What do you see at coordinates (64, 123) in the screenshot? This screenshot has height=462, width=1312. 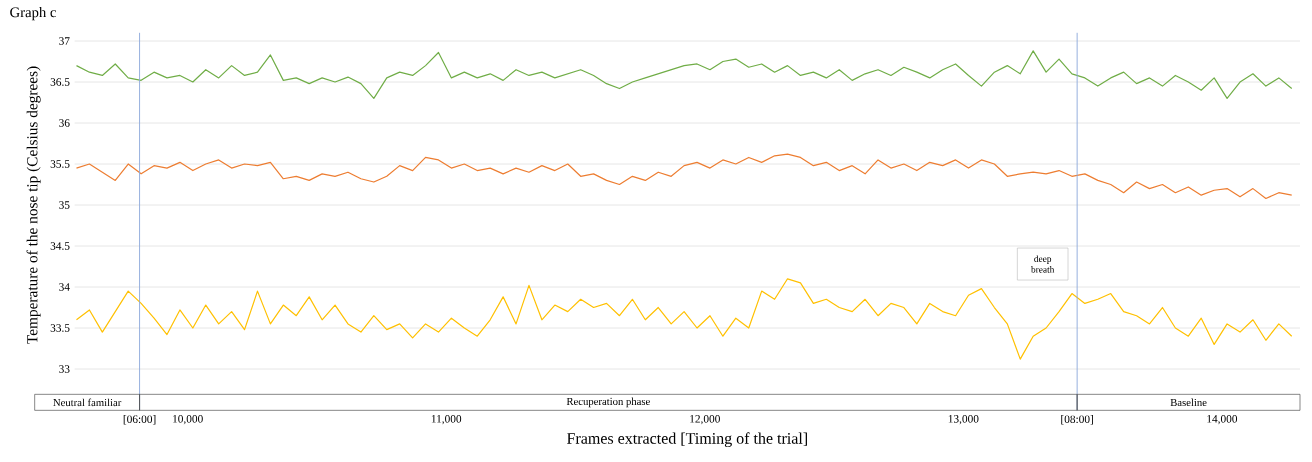 I see `y-tick-label: 36` at bounding box center [64, 123].